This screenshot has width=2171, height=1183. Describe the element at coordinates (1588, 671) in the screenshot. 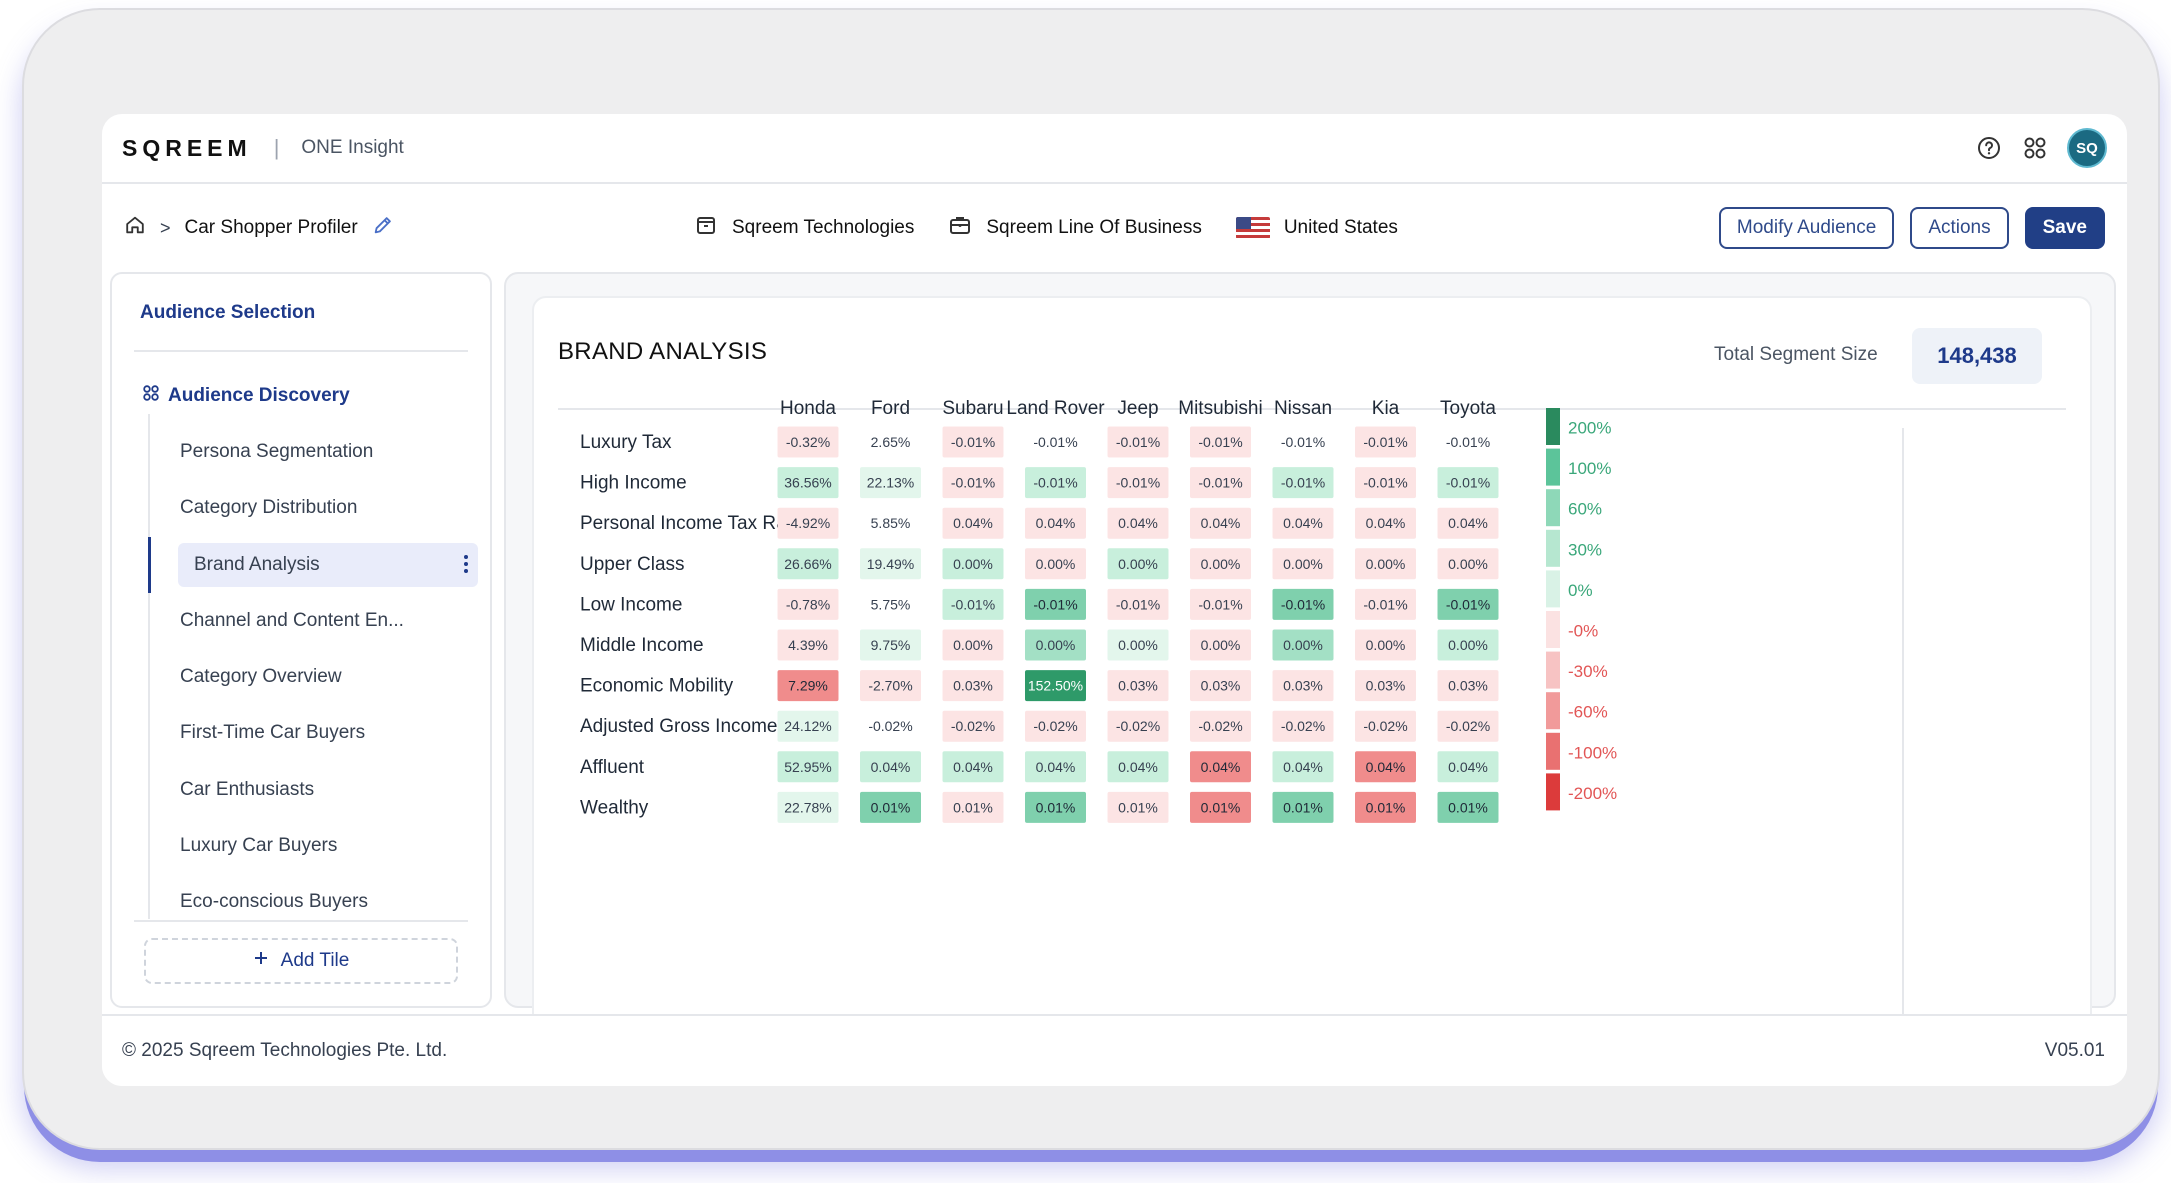

I see `legend-label: -30%` at that location.